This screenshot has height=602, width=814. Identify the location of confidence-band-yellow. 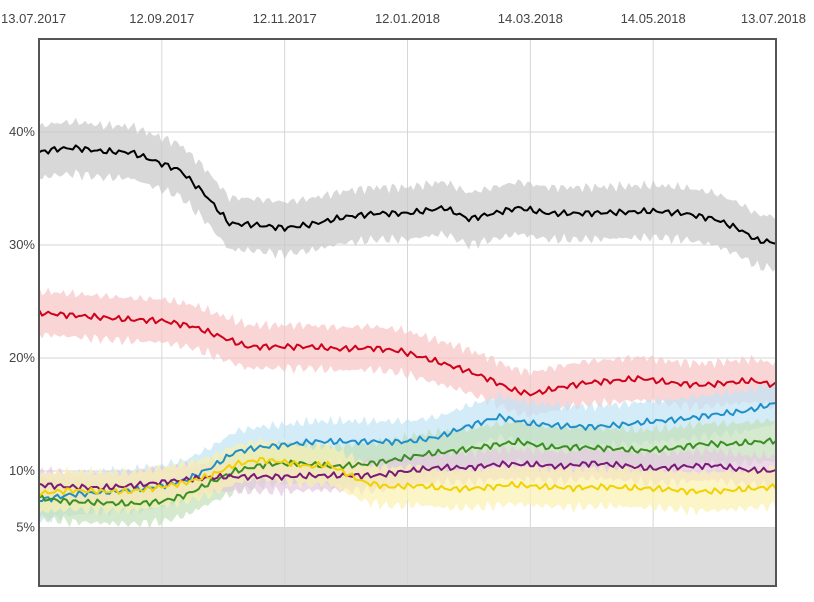
(407, 476).